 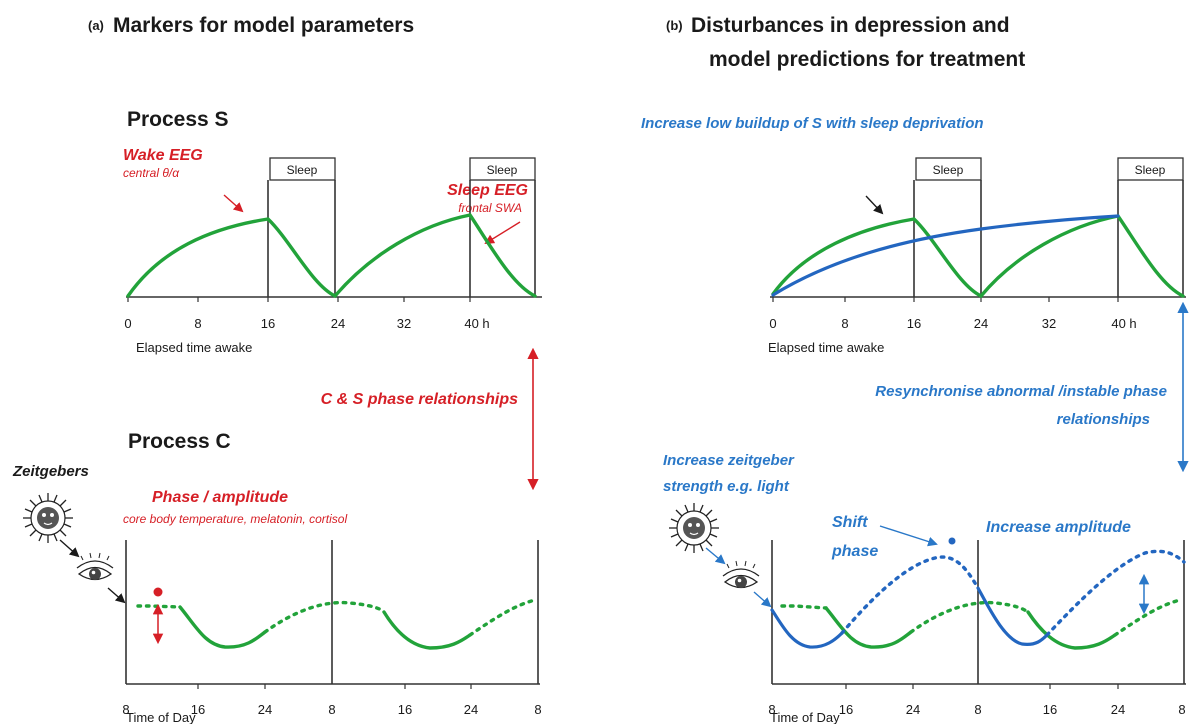 I want to click on panel-a-tag: (a), so click(x=96, y=25).